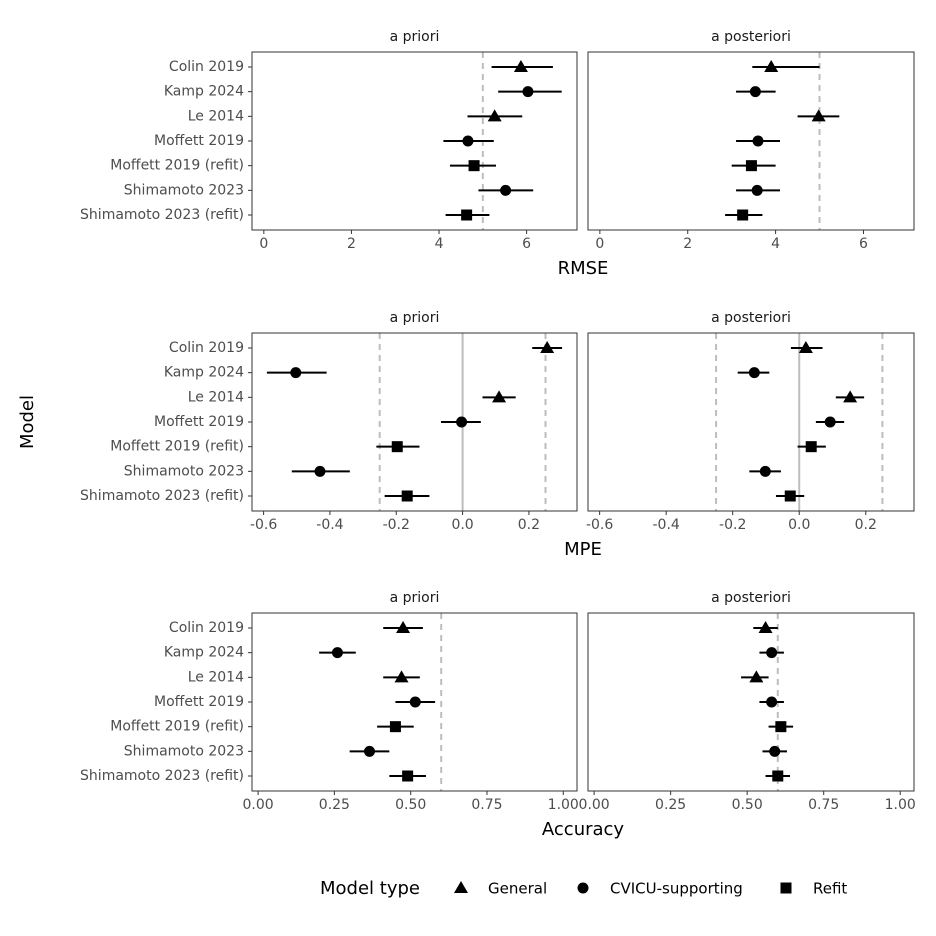  I want to click on x-tick-label: 4, so click(775, 244).